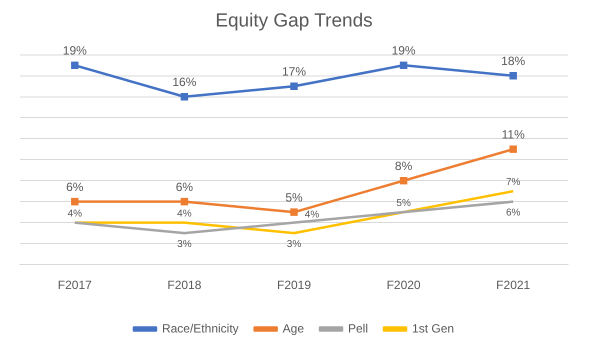  Describe the element at coordinates (358, 328) in the screenshot. I see `legend-label: Pell` at that location.